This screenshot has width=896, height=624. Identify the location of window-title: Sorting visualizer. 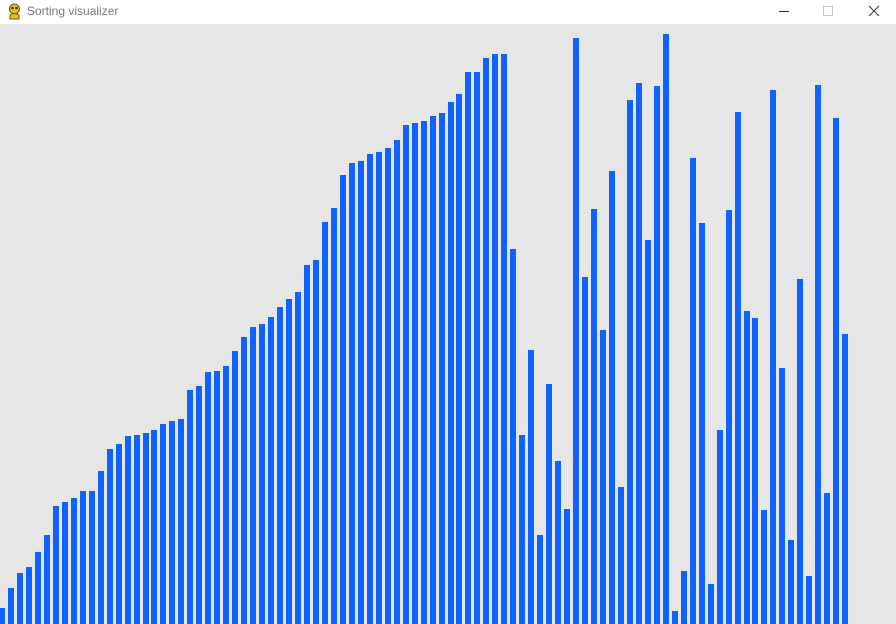
(73, 11).